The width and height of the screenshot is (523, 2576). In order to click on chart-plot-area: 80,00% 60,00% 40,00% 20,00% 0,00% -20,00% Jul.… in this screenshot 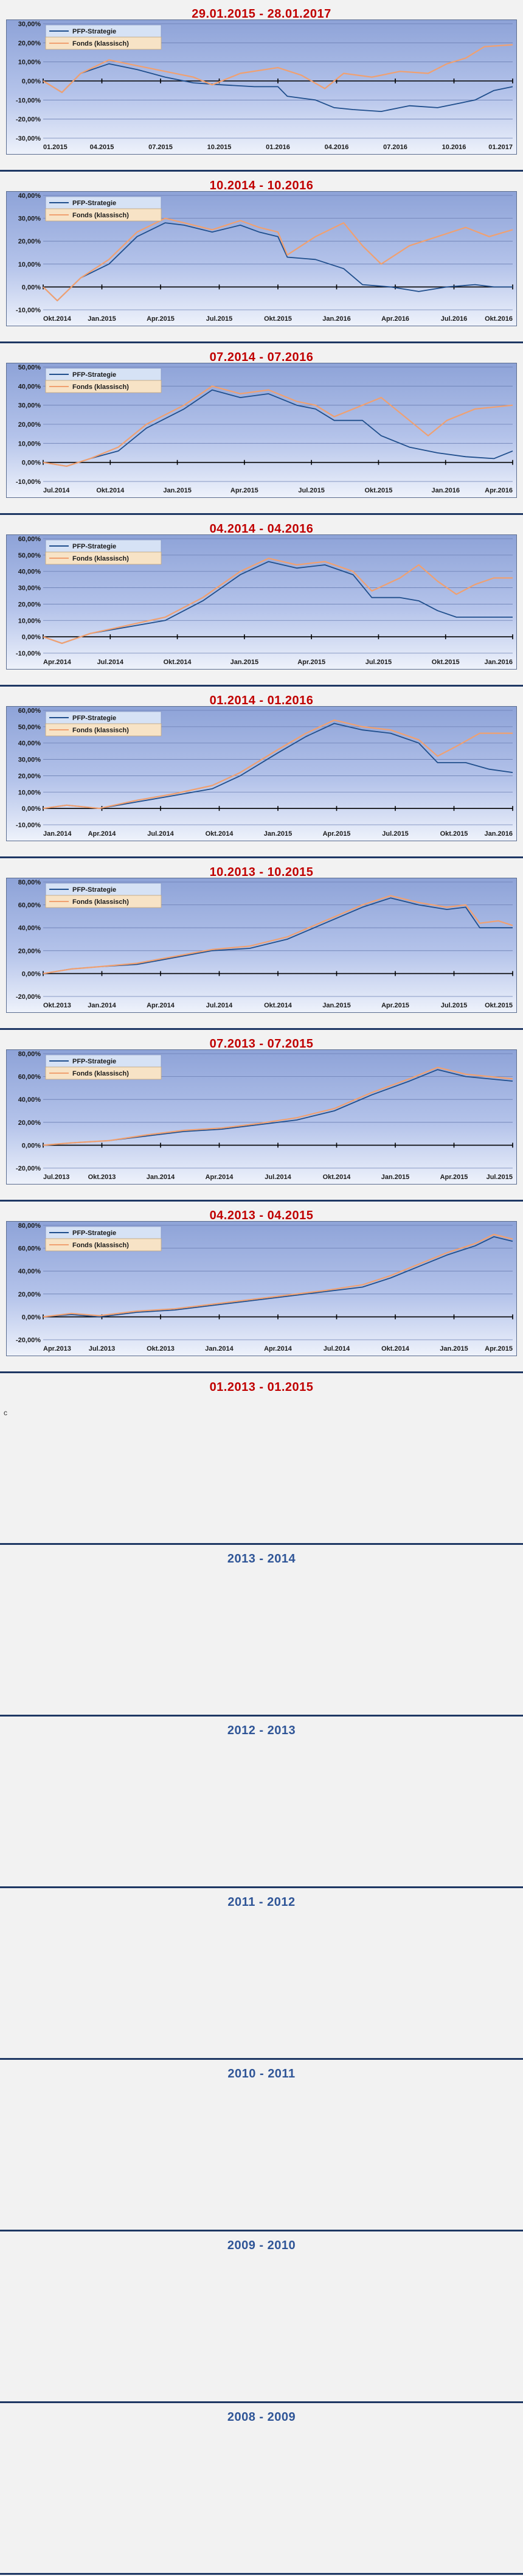, I will do `click(261, 1117)`.